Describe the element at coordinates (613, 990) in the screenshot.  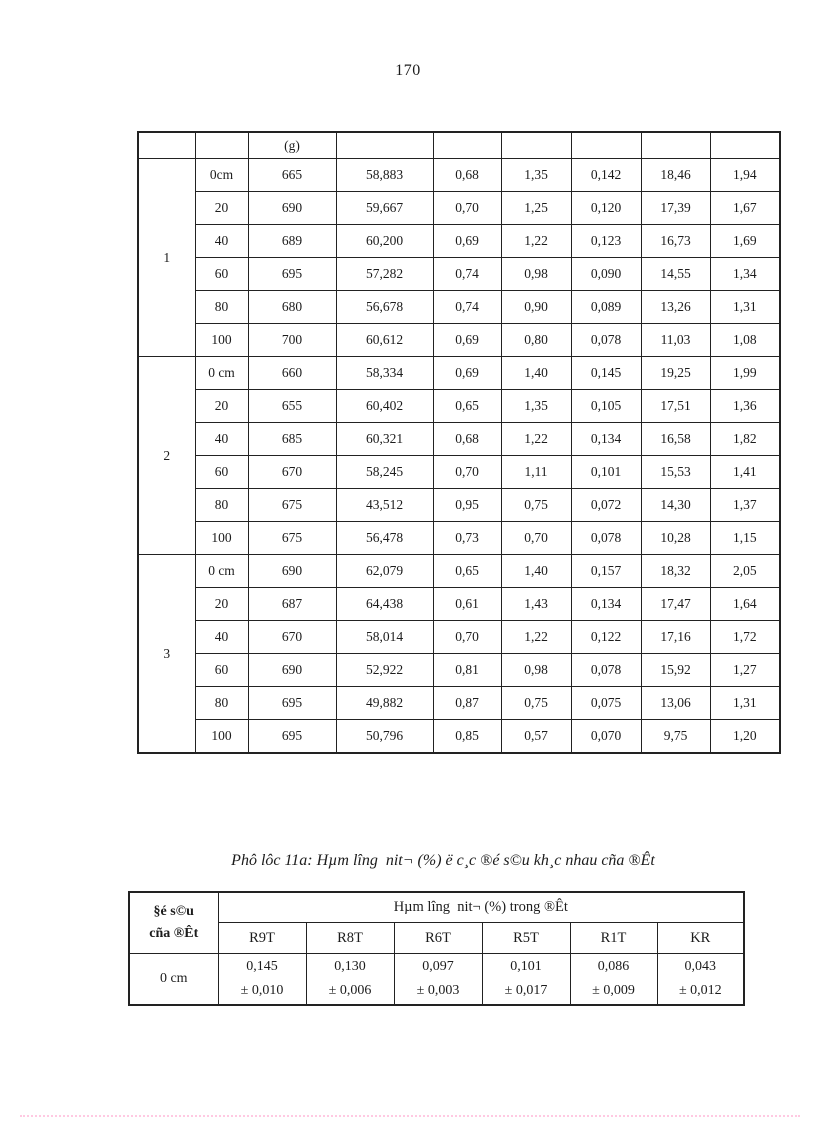
I see `value-error: ± 0,009` at that location.